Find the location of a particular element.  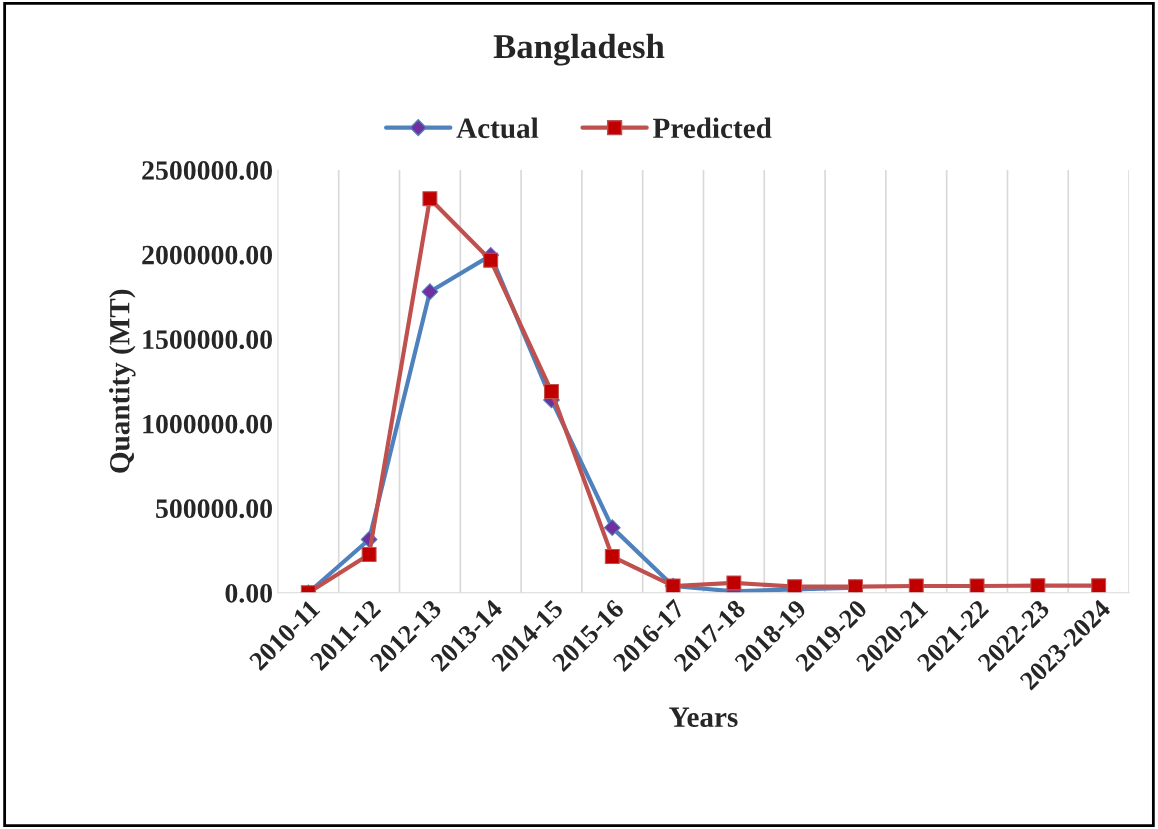

y-tick-label: 0.00 is located at coordinates (248, 593).